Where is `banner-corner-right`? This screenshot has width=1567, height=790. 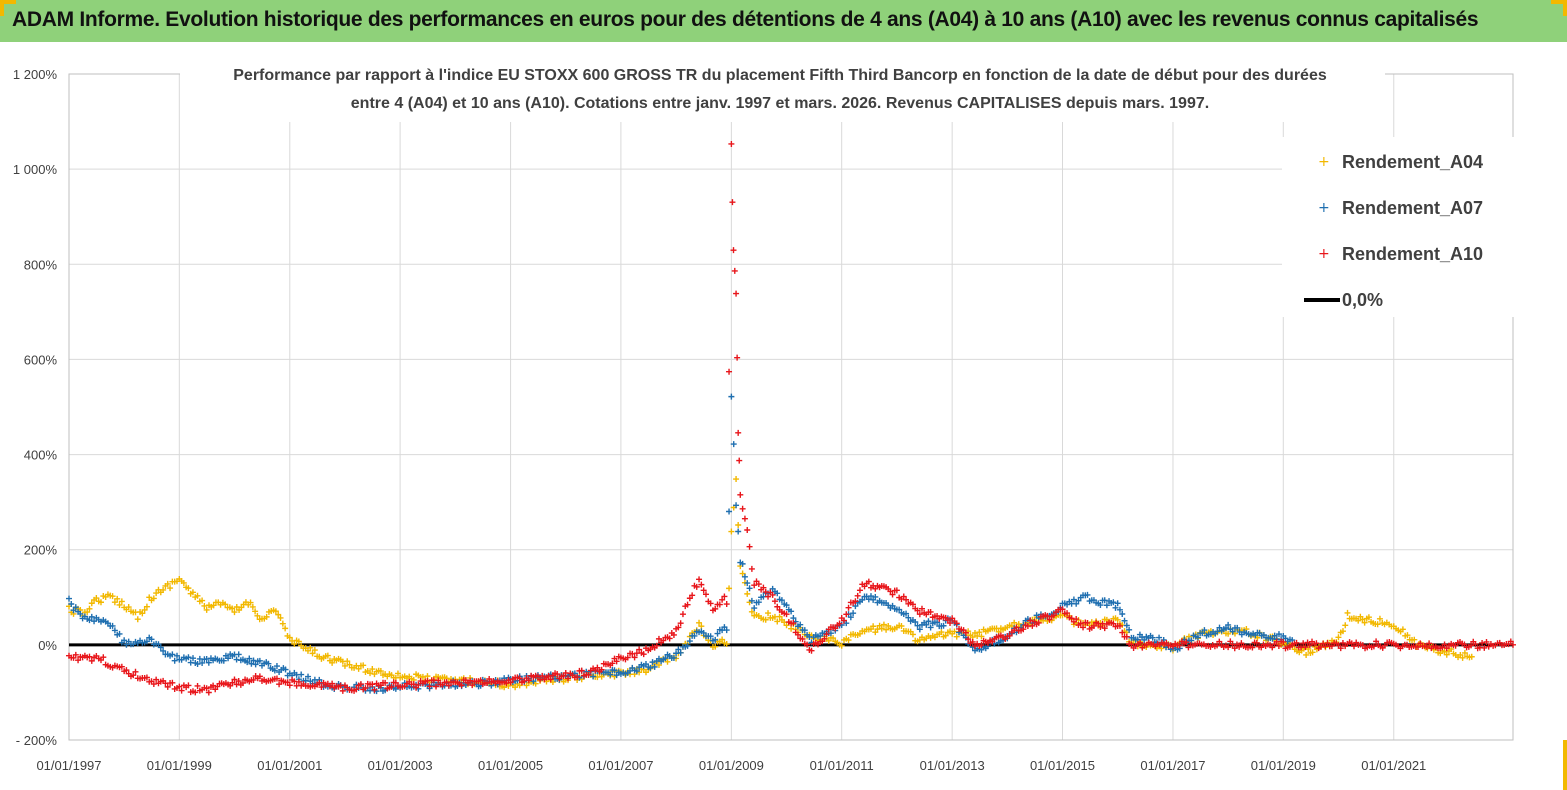
banner-corner-right is located at coordinates (1559, 2).